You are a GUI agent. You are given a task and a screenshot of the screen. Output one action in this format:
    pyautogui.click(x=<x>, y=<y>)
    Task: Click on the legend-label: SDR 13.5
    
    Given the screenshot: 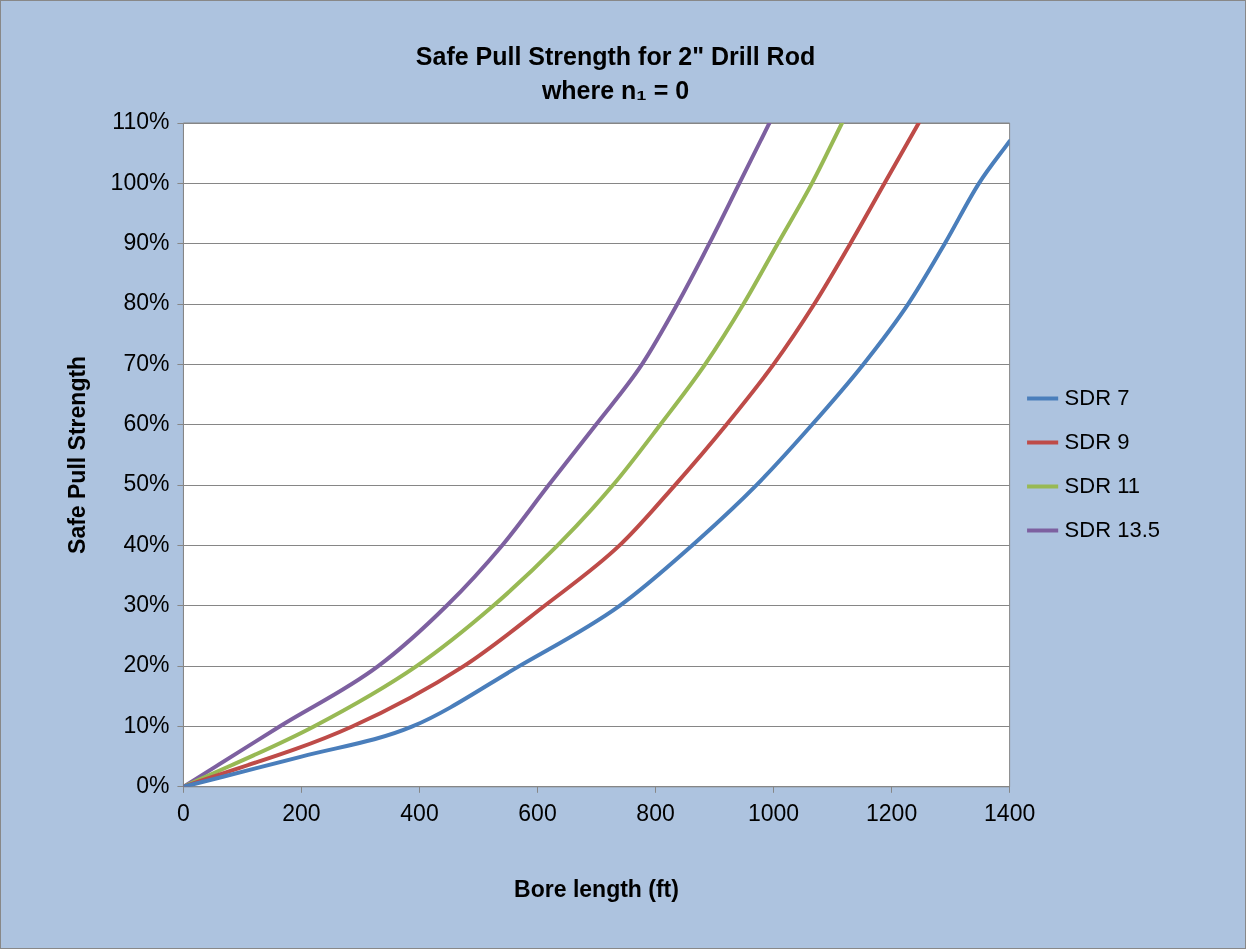 What is the action you would take?
    pyautogui.click(x=1112, y=529)
    